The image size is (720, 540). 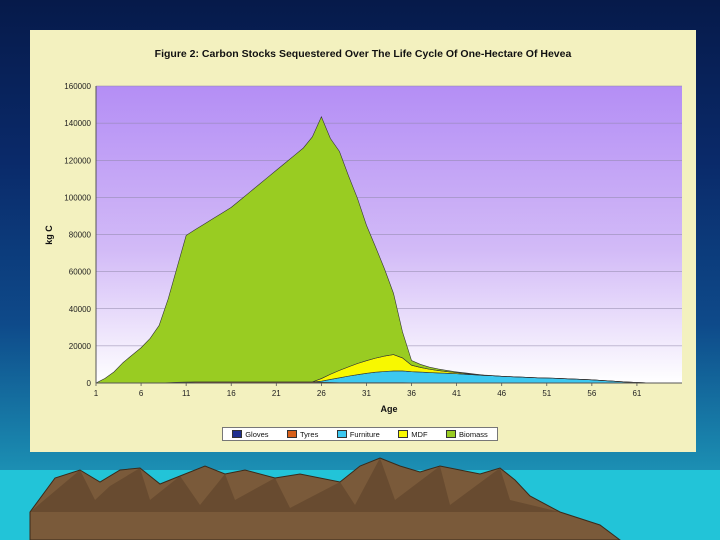 What do you see at coordinates (546, 393) in the screenshot?
I see `x-tick-label: 51` at bounding box center [546, 393].